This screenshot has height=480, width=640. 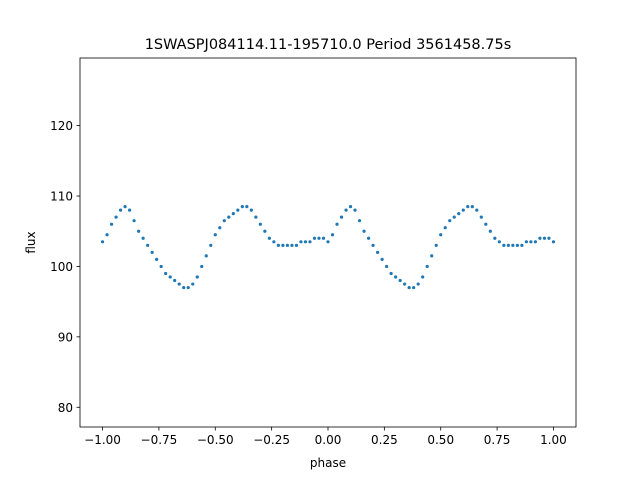 I want to click on data-points, so click(x=328, y=247).